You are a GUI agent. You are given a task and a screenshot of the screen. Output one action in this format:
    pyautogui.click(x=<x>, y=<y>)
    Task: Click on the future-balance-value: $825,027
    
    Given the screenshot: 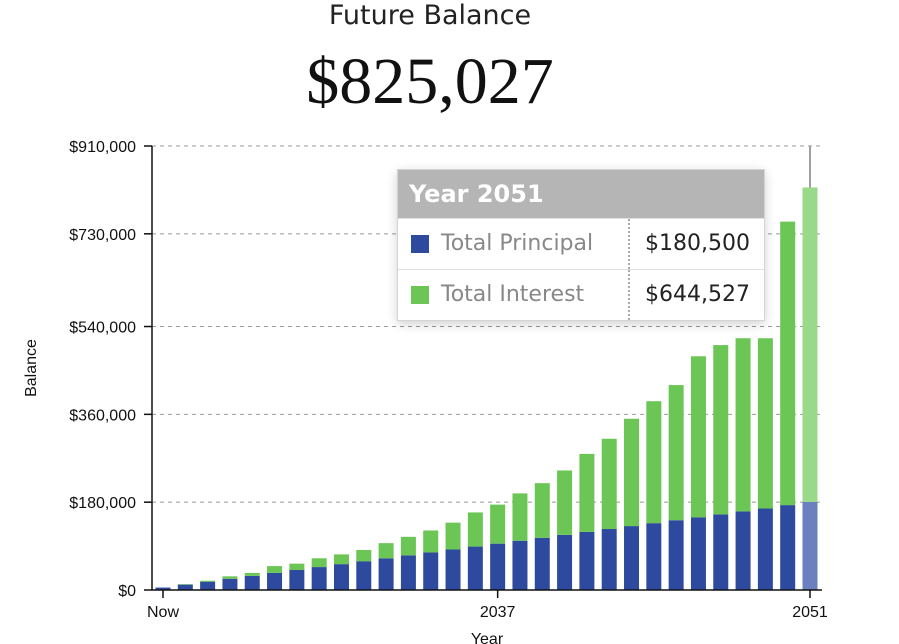 What is the action you would take?
    pyautogui.click(x=430, y=81)
    